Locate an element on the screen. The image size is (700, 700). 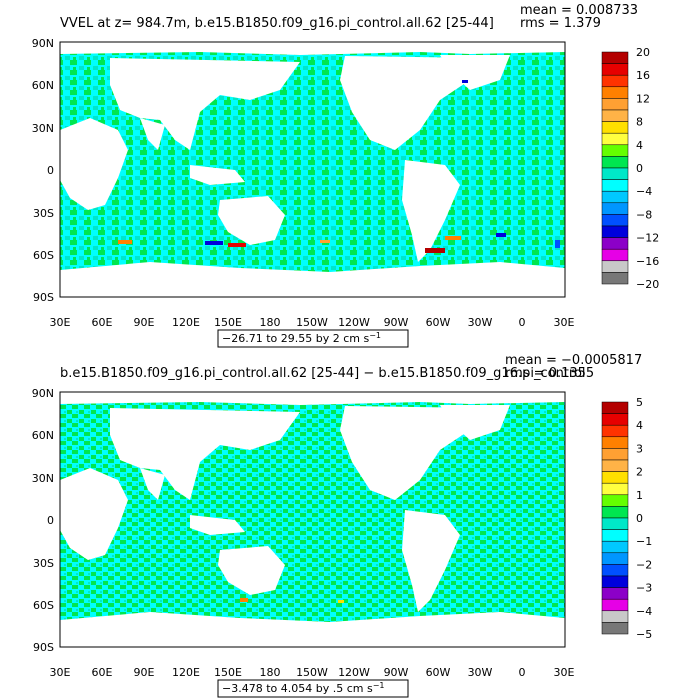
colorbar-label: 3 is located at coordinates (639, 448).